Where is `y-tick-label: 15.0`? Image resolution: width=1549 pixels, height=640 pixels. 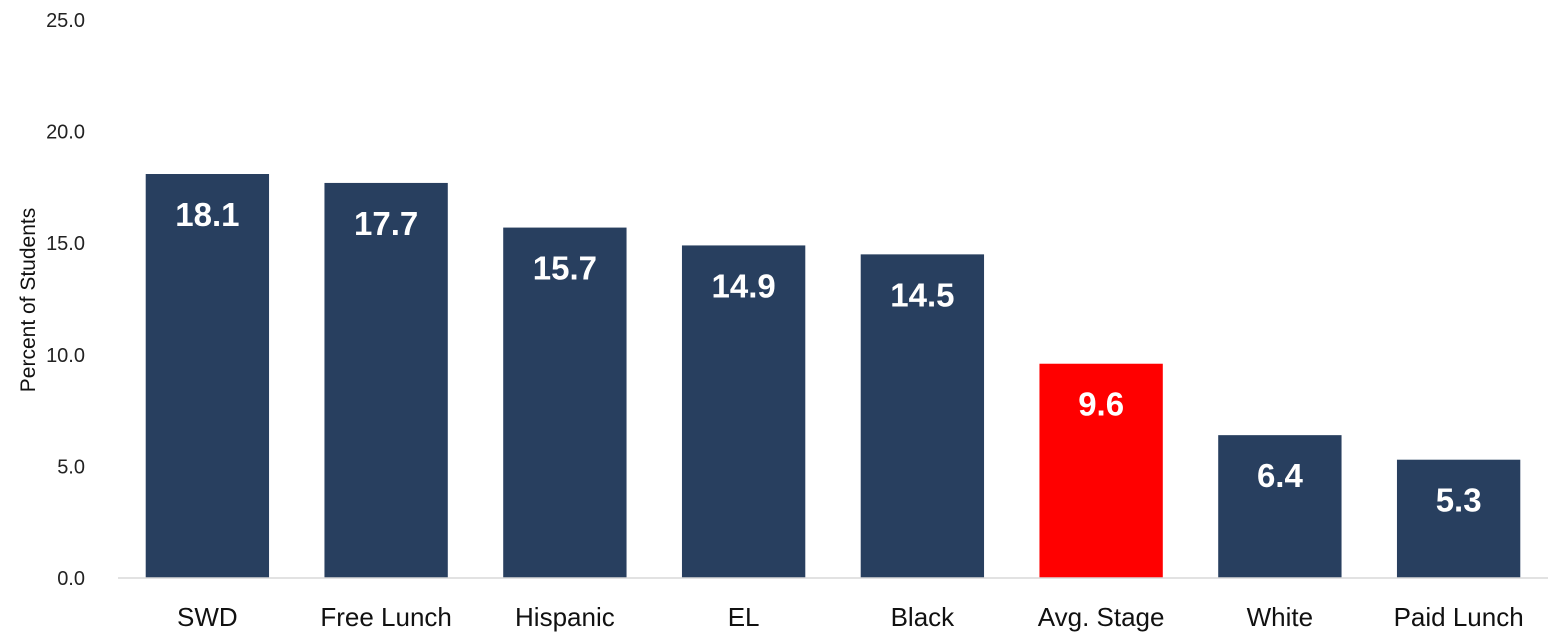
y-tick-label: 15.0 is located at coordinates (65, 244).